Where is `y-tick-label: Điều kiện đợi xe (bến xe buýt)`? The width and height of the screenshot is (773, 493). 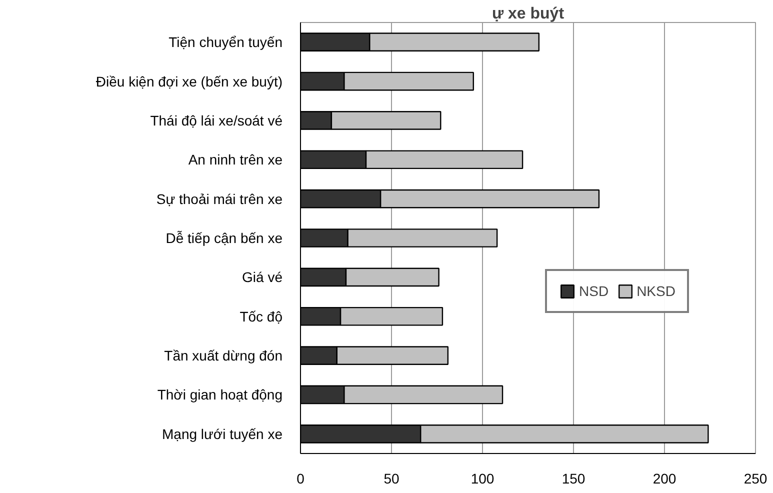
y-tick-label: Điều kiện đợi xe (bến xe buýt) is located at coordinates (189, 81).